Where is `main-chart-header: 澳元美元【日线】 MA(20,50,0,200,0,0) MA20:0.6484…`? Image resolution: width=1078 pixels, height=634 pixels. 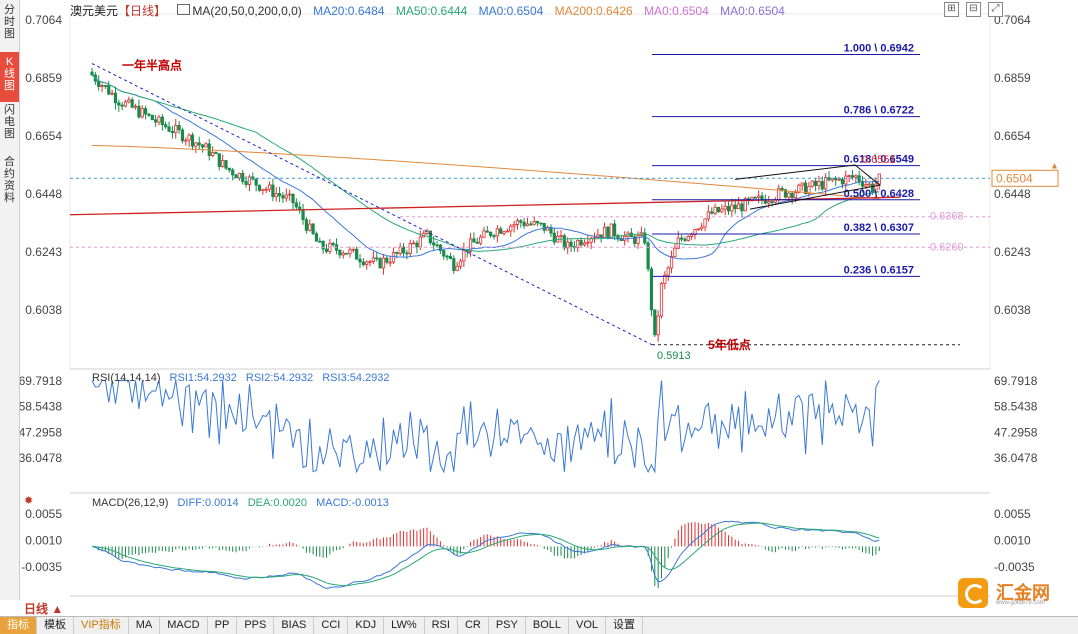 main-chart-header: 澳元美元【日线】 MA(20,50,0,200,0,0) MA20:0.6484… is located at coordinates (431, 10).